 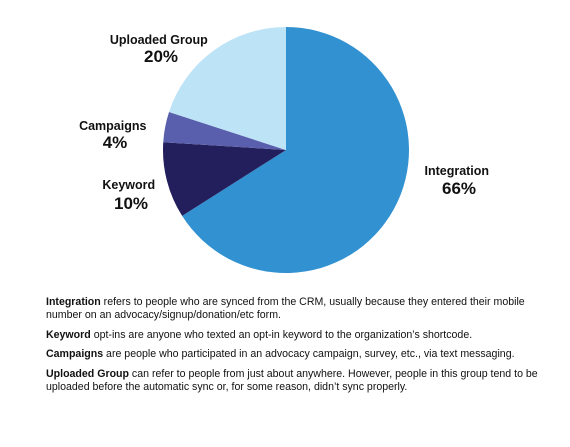 What do you see at coordinates (459, 188) in the screenshot?
I see `label-integration-pct: 66%` at bounding box center [459, 188].